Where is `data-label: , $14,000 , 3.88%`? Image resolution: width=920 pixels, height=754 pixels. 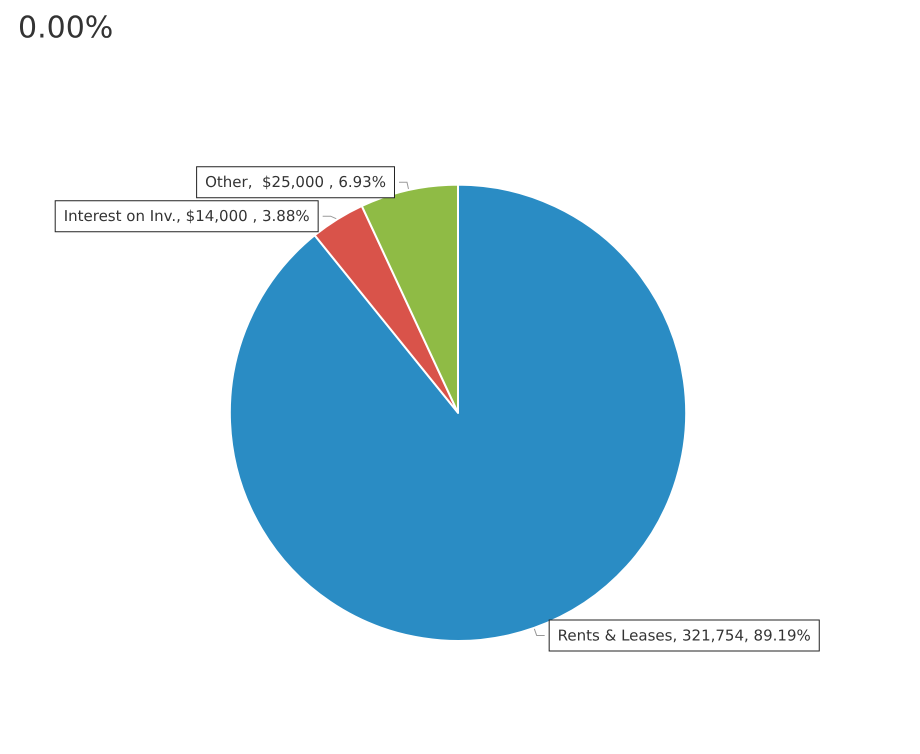 data-label: , $14,000 , 3.88% is located at coordinates (243, 216).